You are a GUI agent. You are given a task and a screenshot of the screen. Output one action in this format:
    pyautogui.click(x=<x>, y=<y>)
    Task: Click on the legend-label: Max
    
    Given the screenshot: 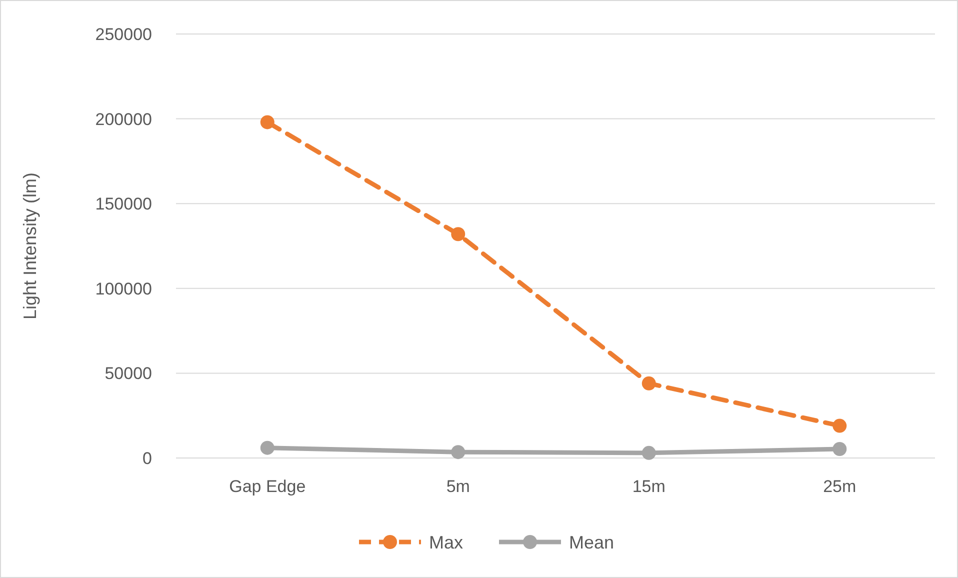 What is the action you would take?
    pyautogui.click(x=446, y=542)
    